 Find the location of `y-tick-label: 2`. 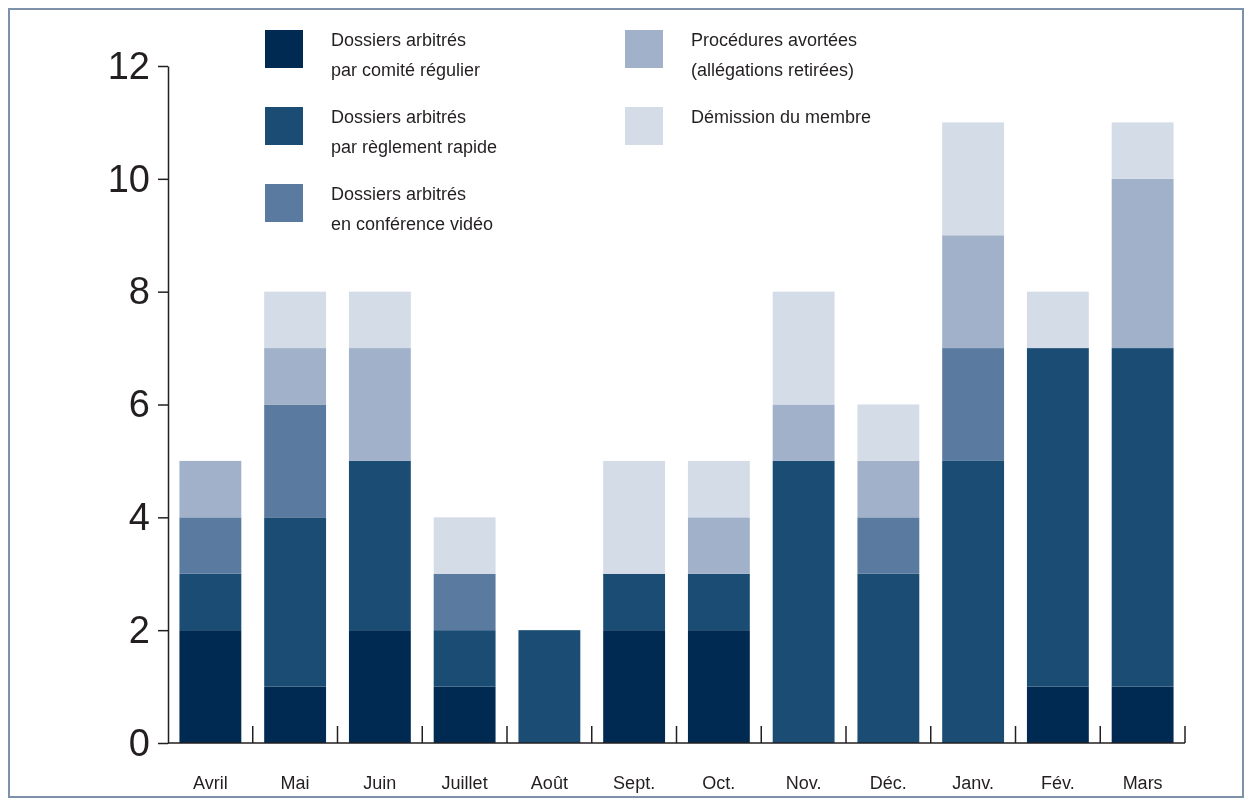

y-tick-label: 2 is located at coordinates (139, 629).